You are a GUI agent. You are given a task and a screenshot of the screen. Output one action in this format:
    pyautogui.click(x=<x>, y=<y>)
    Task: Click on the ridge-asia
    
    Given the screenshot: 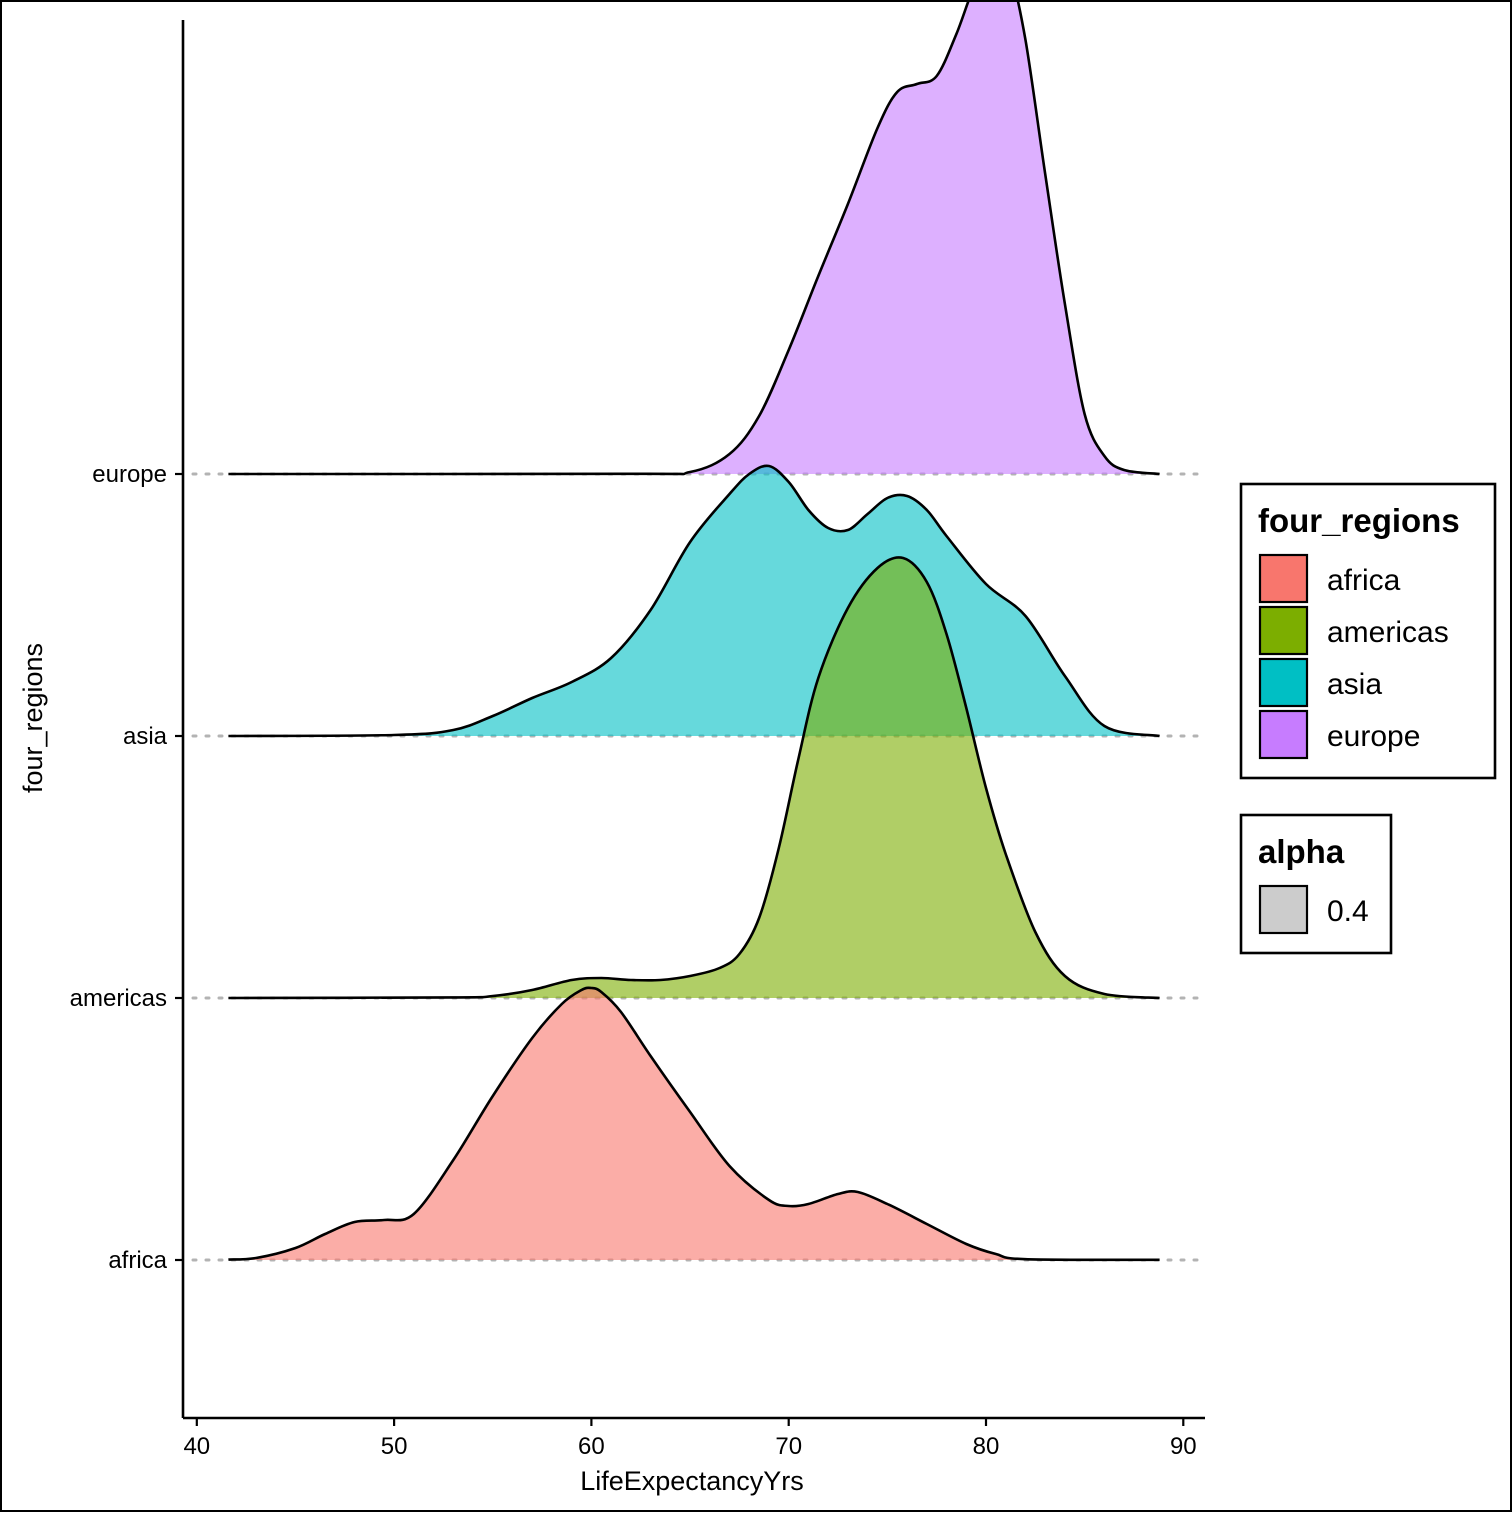 What is the action you would take?
    pyautogui.click(x=694, y=601)
    